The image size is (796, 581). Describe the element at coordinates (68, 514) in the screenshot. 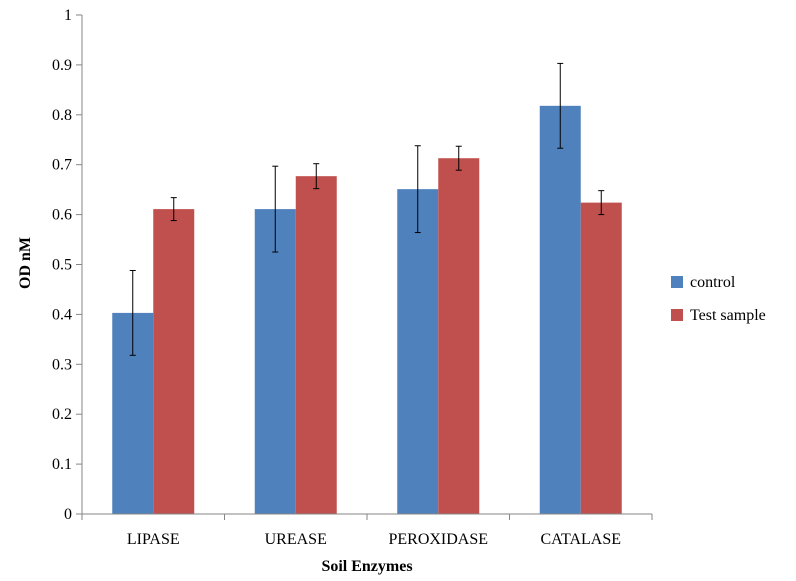

I see `y-tick-label: 0` at that location.